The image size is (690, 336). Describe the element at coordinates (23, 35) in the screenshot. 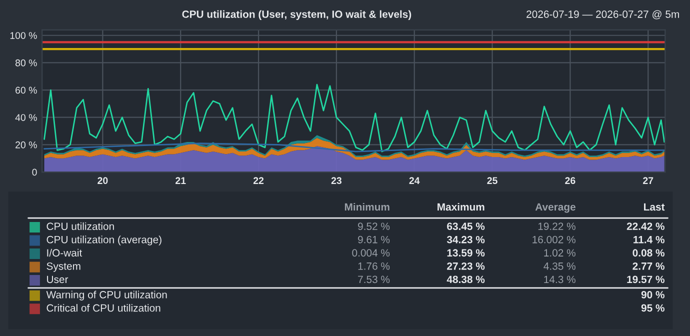

I see `y-tick-label: 100 %` at that location.